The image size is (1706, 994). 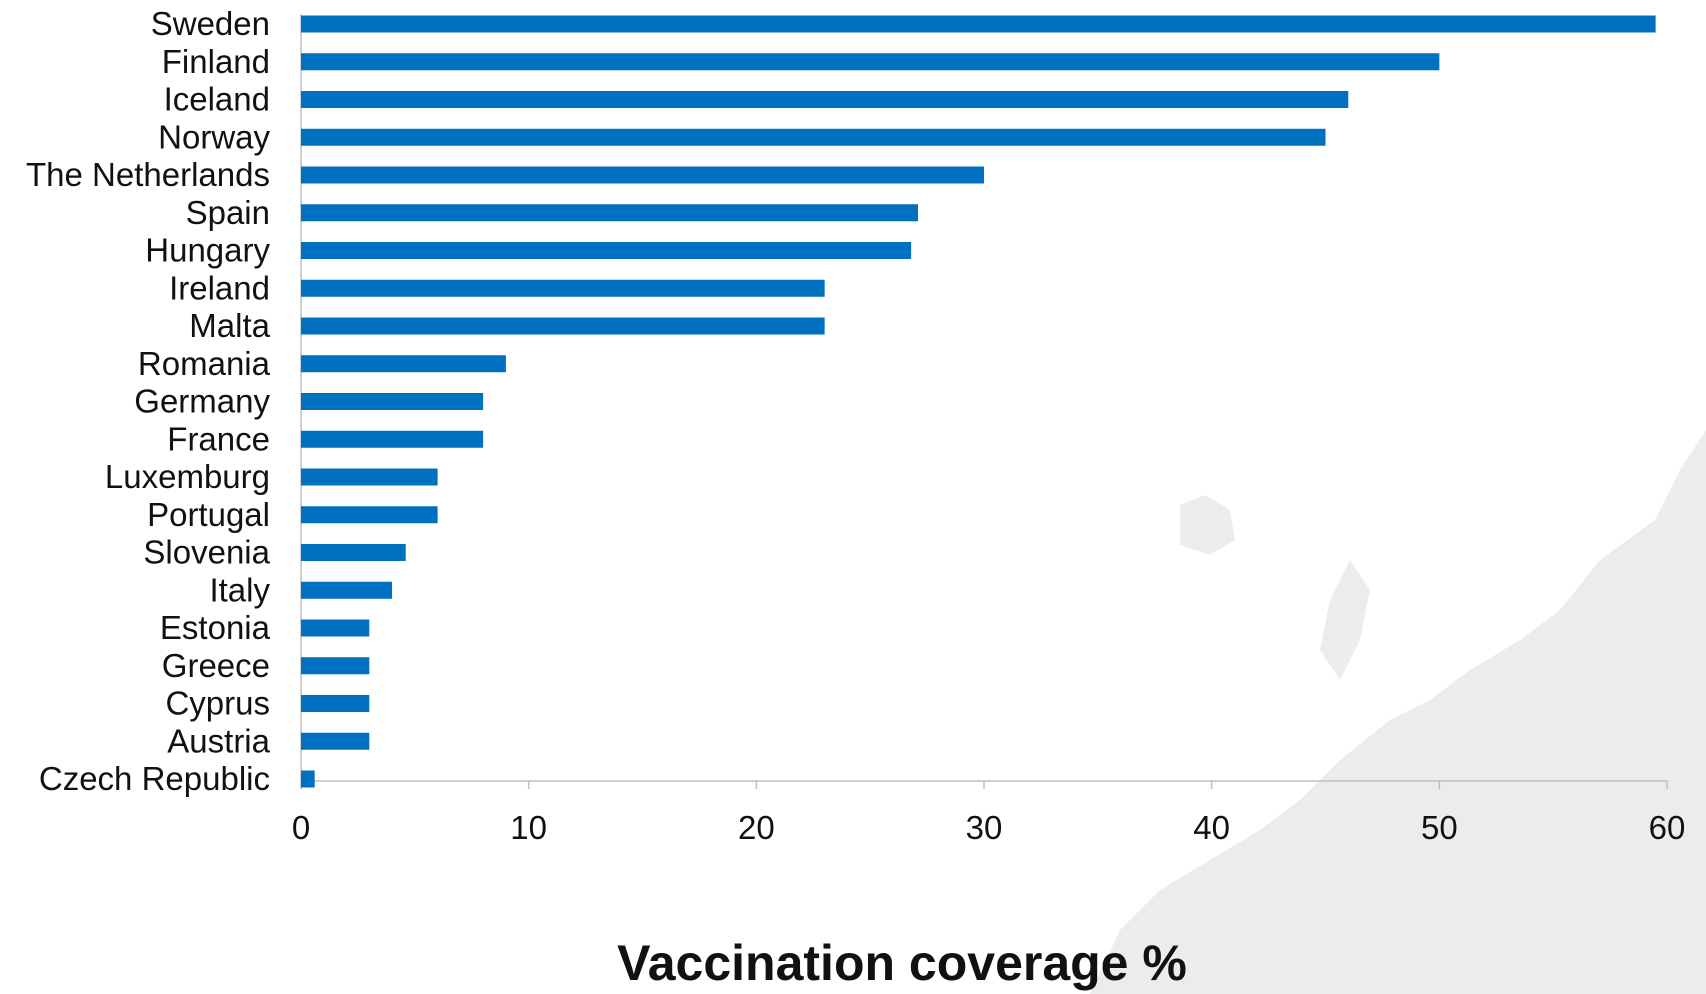 I want to click on category-label: Sweden, so click(x=210, y=23).